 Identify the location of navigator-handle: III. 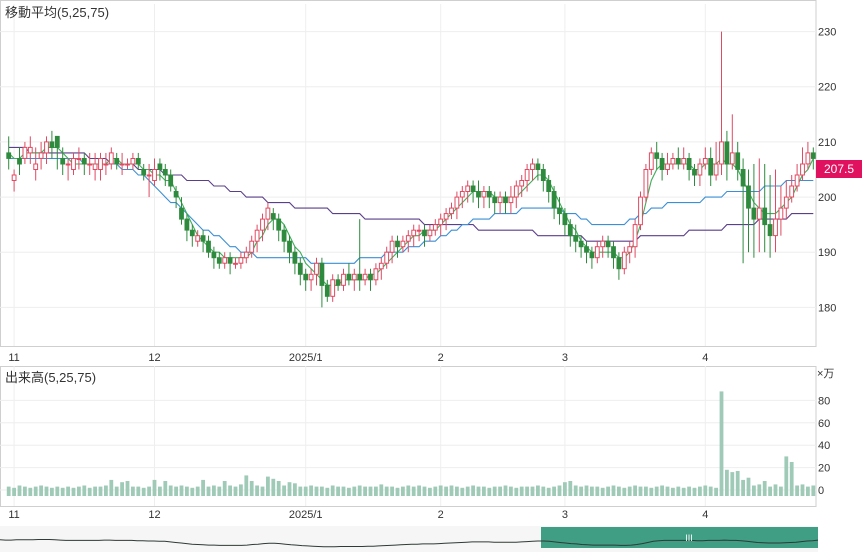
(689, 538).